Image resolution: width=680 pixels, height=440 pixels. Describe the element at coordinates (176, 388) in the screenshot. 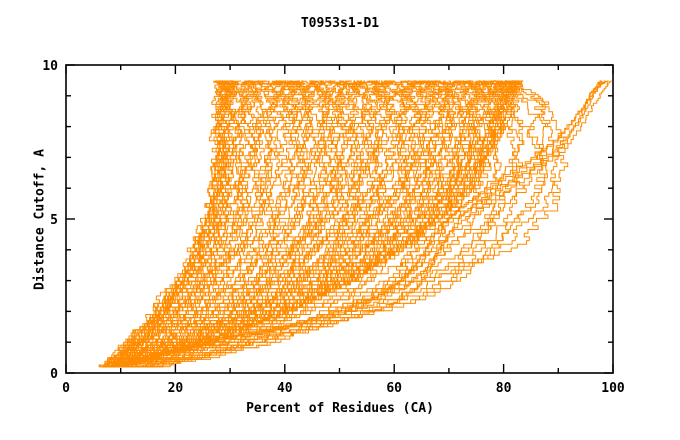

I see `x-tick-label: 20` at that location.